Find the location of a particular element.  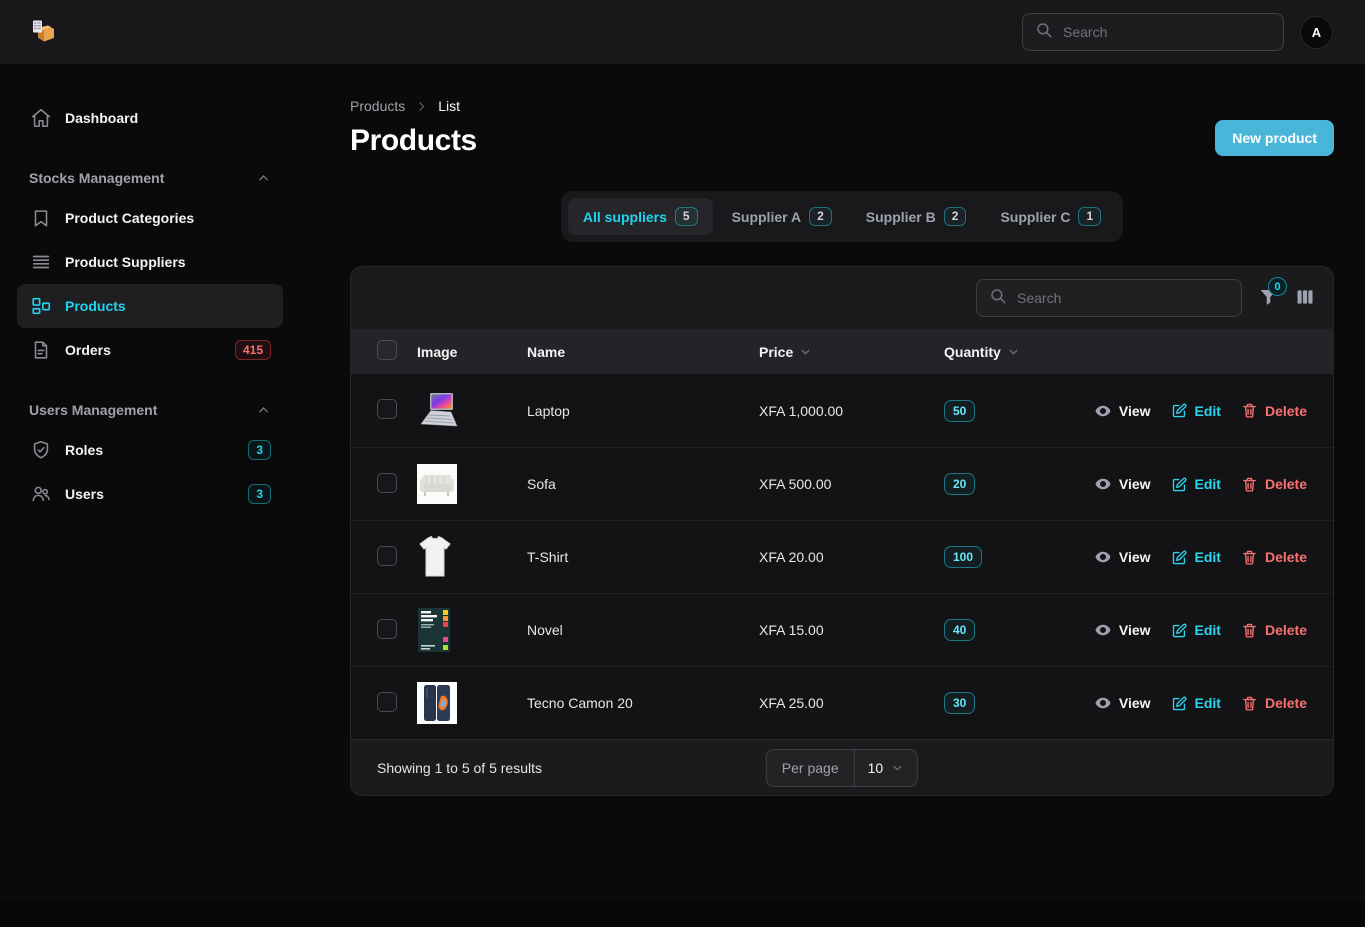

table-row-tshirt: T-Shirt XFA 20.00 100 View Edit Delete is located at coordinates (842, 556).